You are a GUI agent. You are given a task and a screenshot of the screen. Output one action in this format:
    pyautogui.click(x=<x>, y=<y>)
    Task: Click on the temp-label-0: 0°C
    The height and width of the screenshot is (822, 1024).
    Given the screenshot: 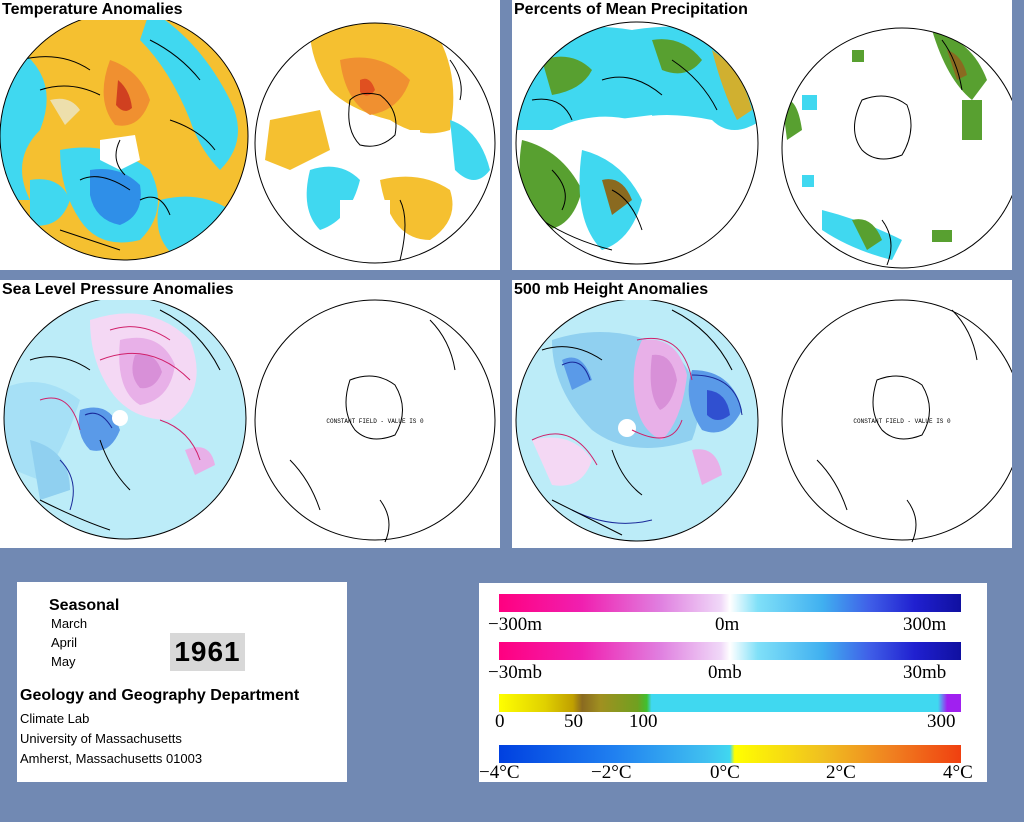 What is the action you would take?
    pyautogui.click(x=725, y=772)
    